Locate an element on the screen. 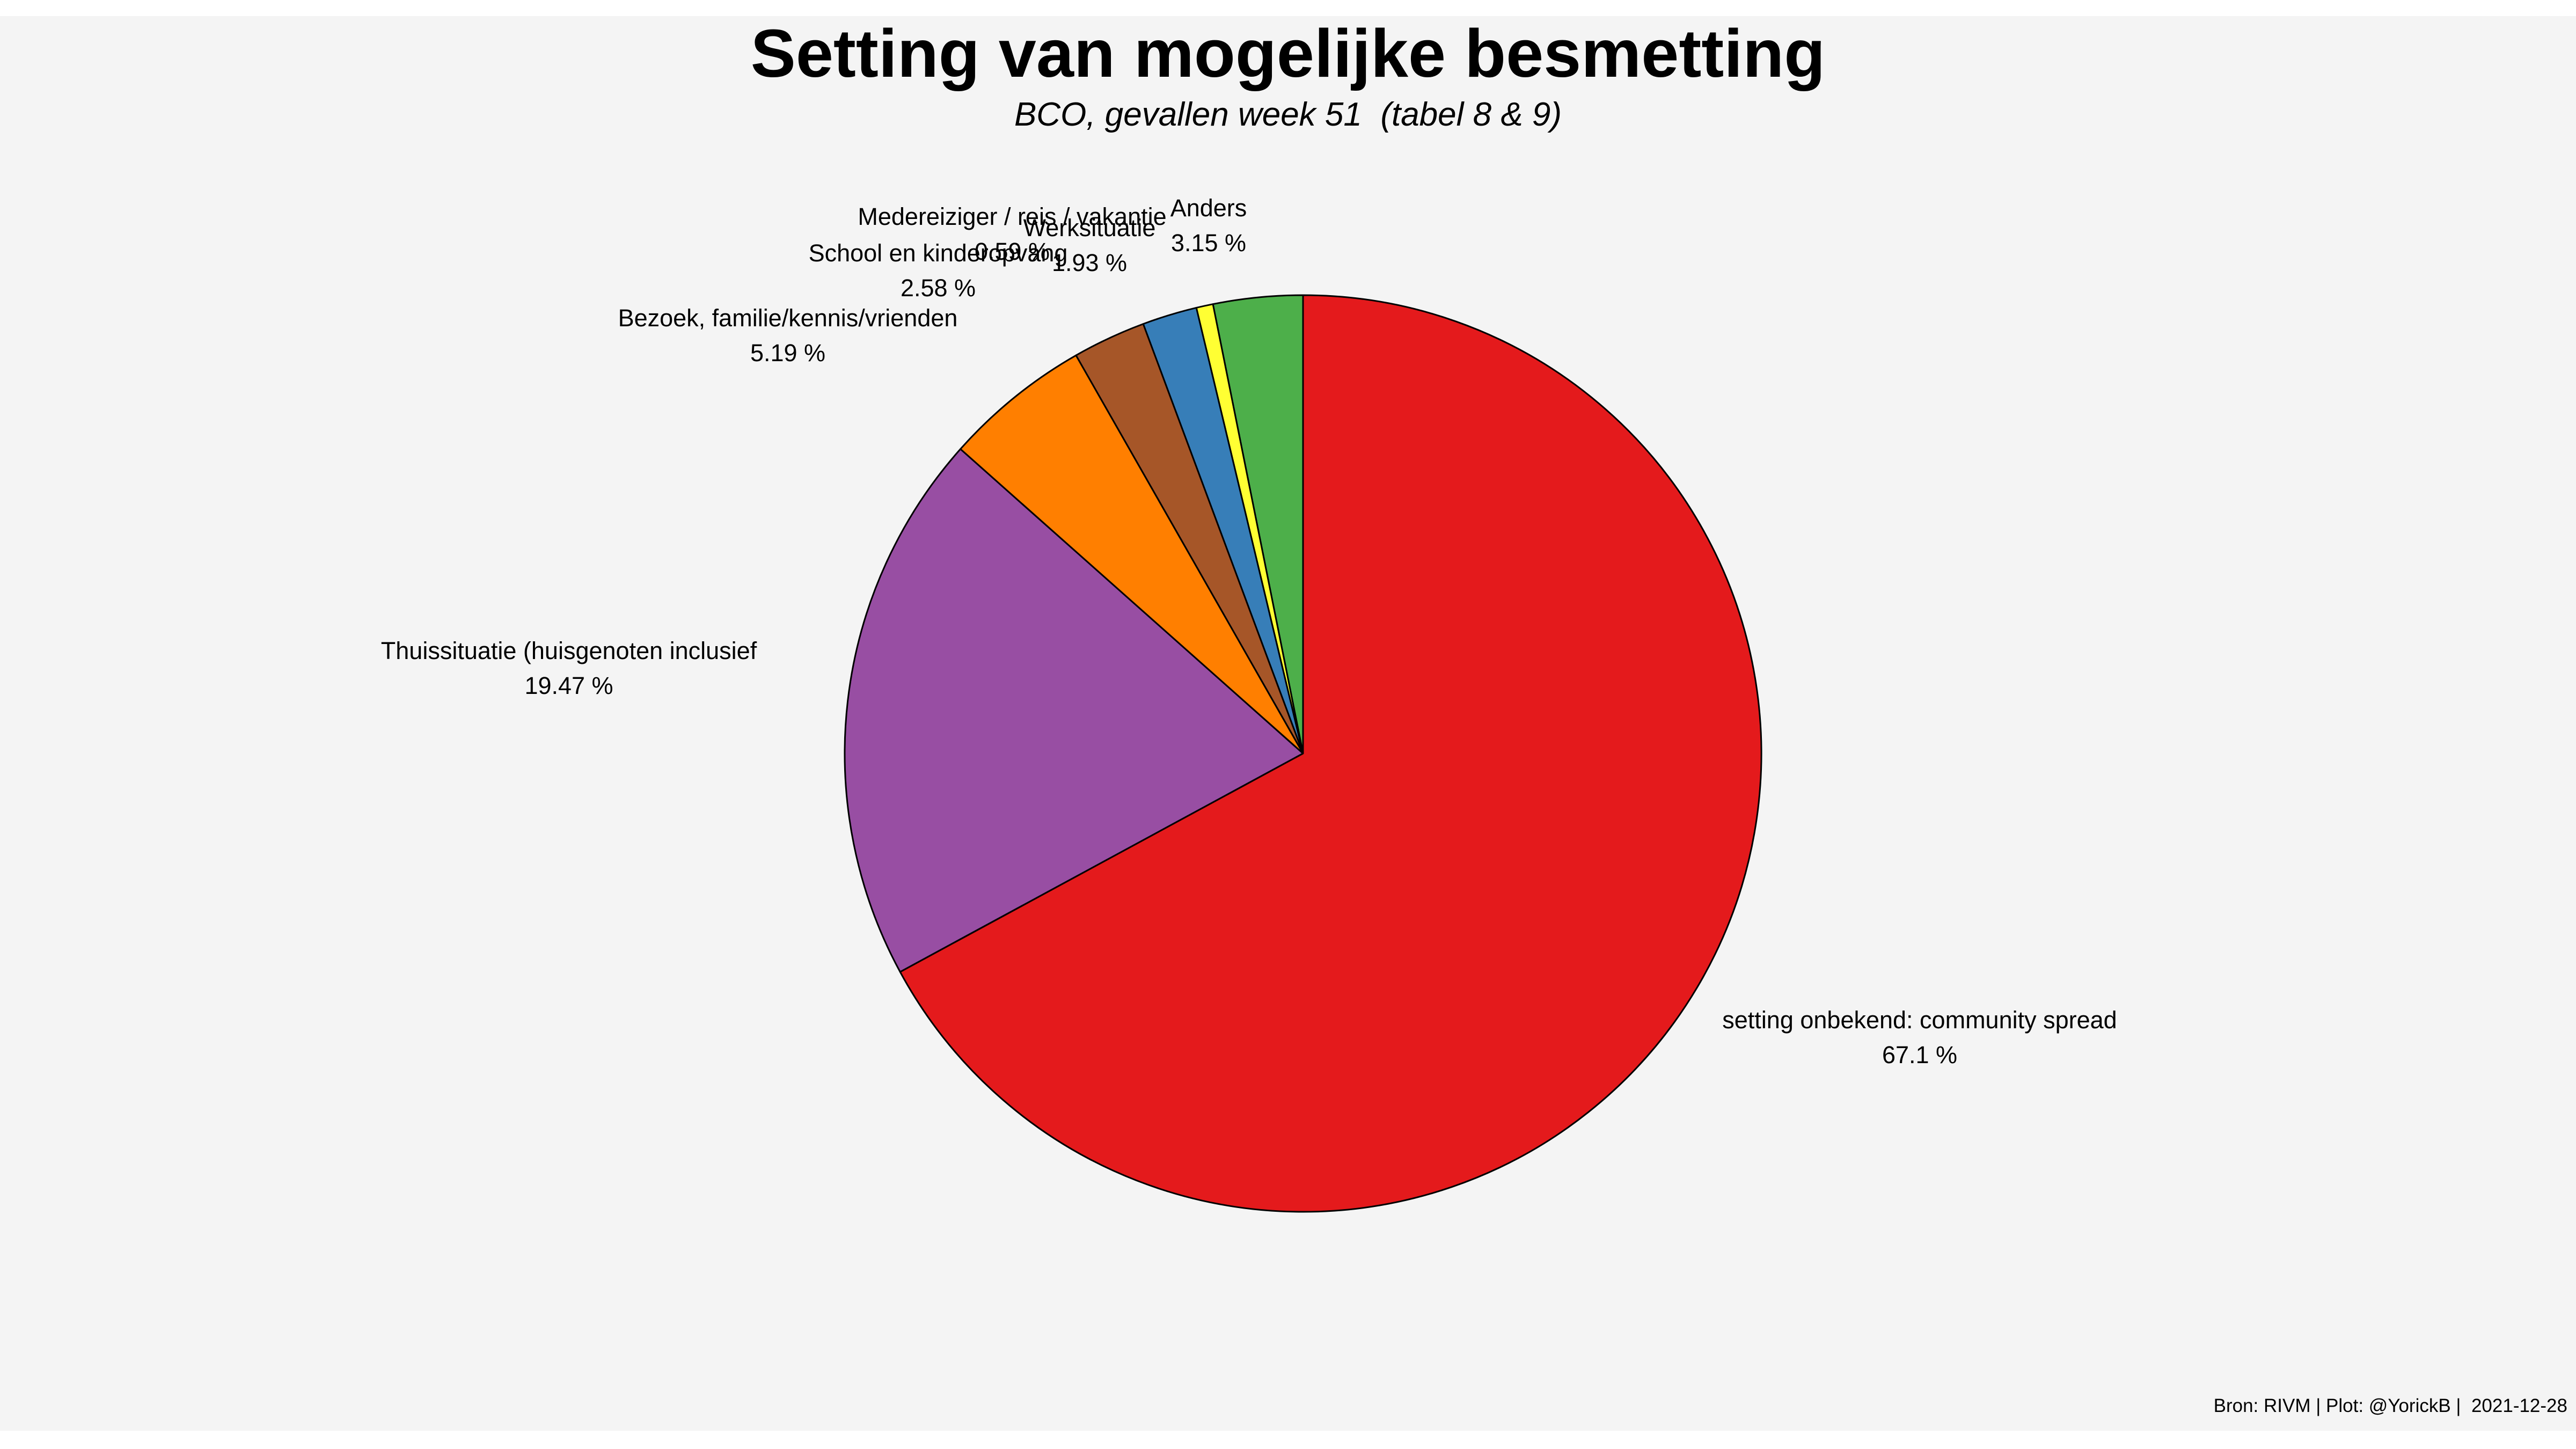 Image resolution: width=2576 pixels, height=1449 pixels. slice-label-6: setting onbekend: community spread is located at coordinates (1919, 1020).